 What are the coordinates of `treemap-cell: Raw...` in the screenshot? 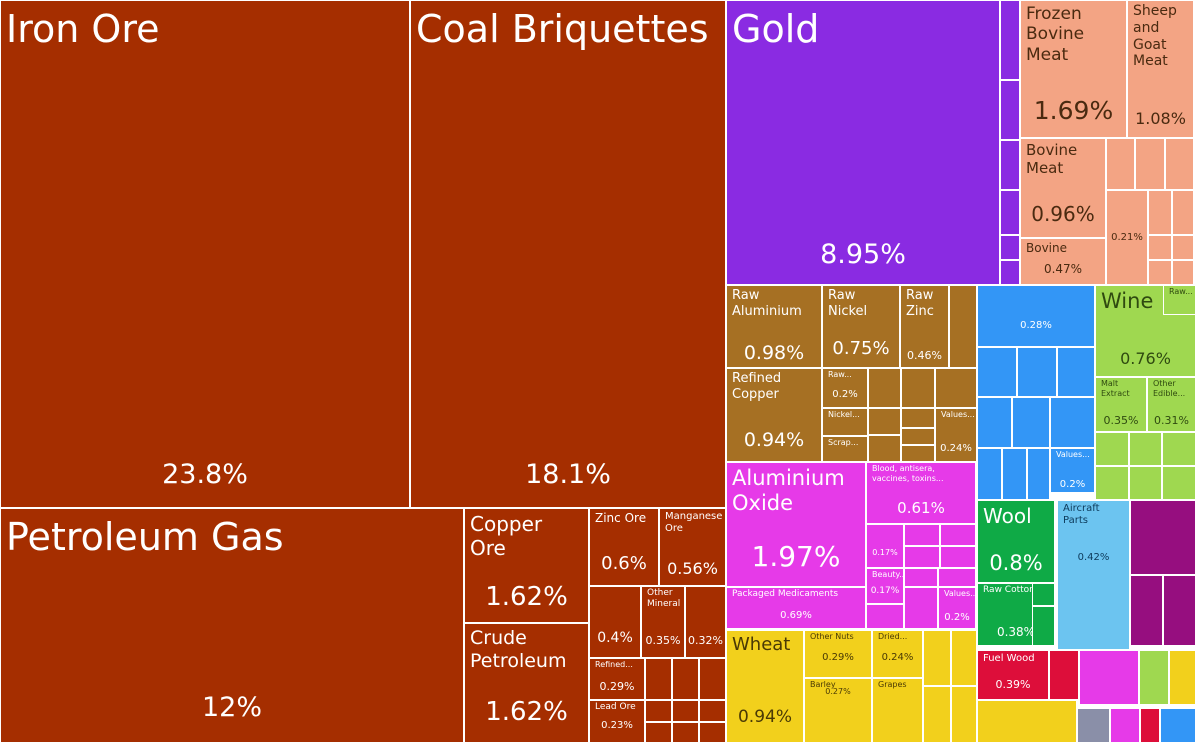 It's located at (1179, 300).